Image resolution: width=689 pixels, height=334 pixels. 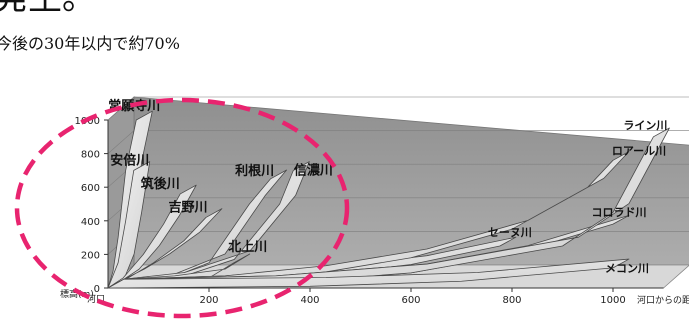 I want to click on x-tick-label: 200, so click(x=208, y=300).